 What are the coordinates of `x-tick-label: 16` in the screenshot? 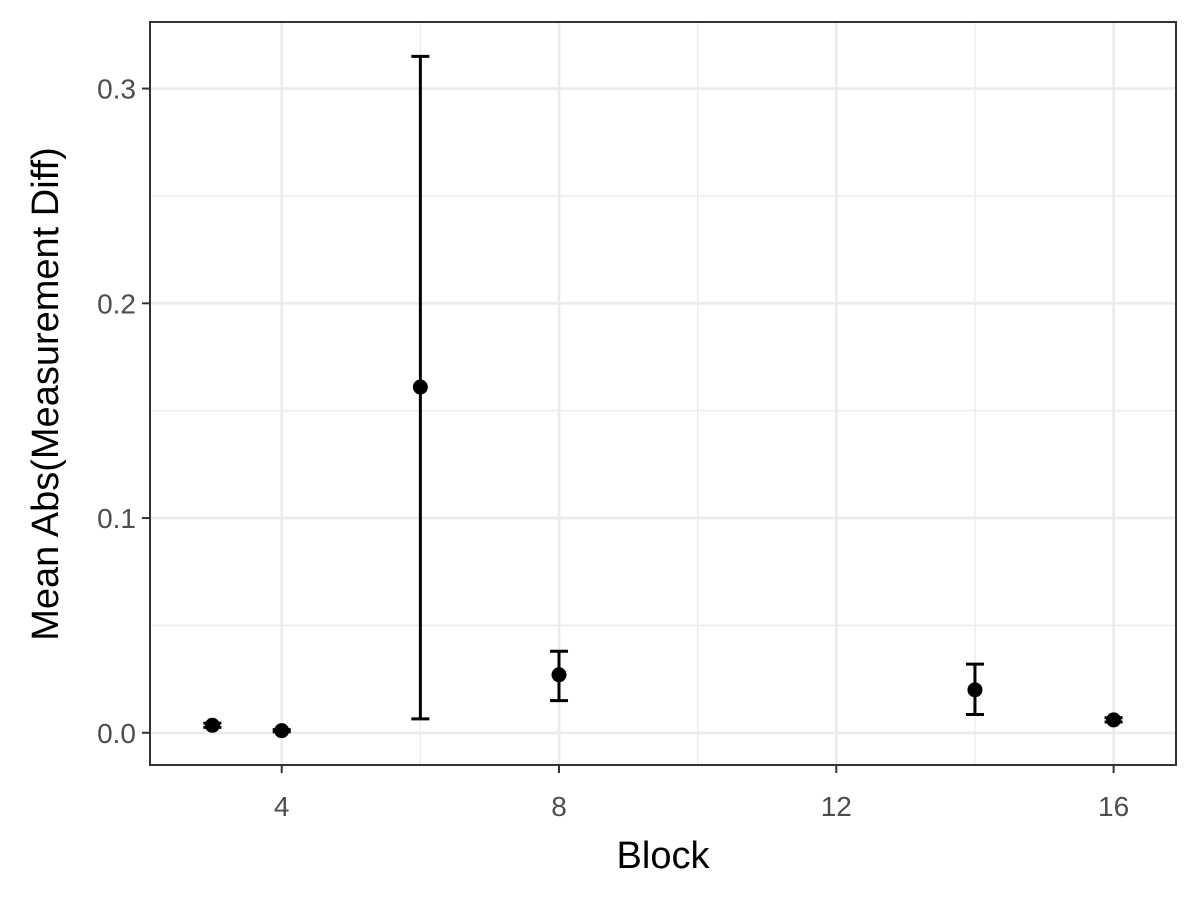 It's located at (1113, 806).